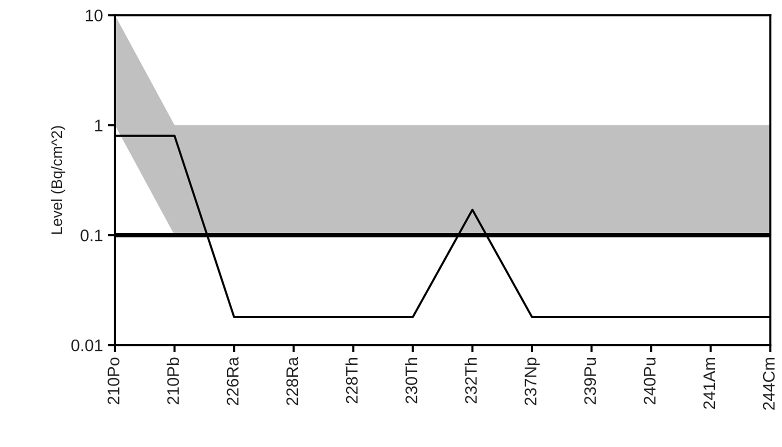 The height and width of the screenshot is (447, 782). Describe the element at coordinates (114, 381) in the screenshot. I see `x-tick-label: 210Po` at that location.